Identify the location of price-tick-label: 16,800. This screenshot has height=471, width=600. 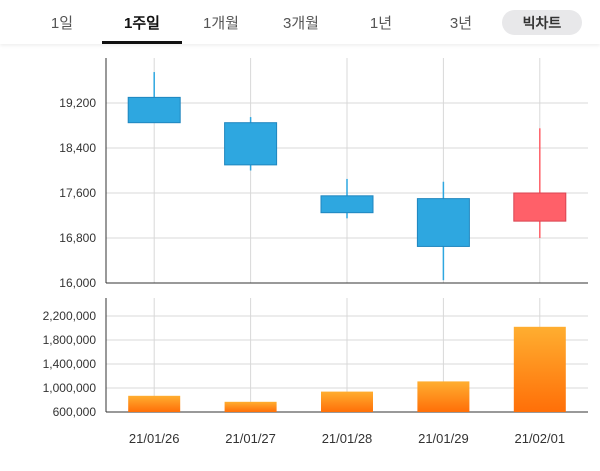
(77, 238).